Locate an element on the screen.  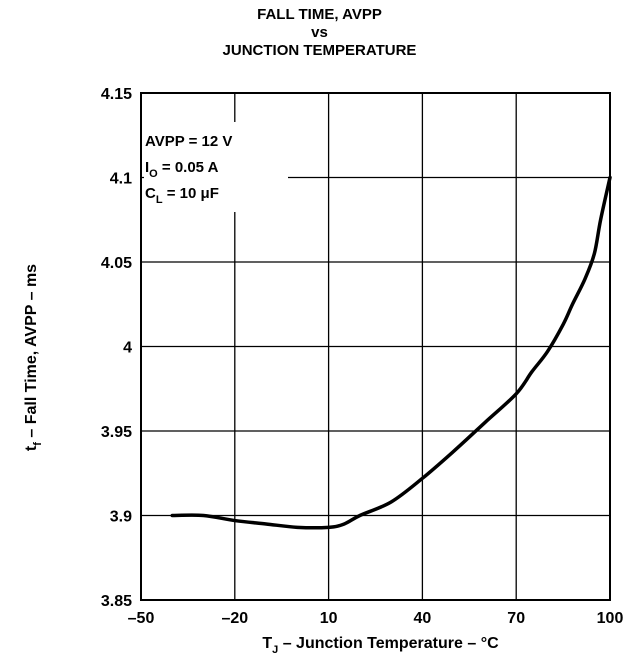
x-tick-label: 100 is located at coordinates (610, 618).